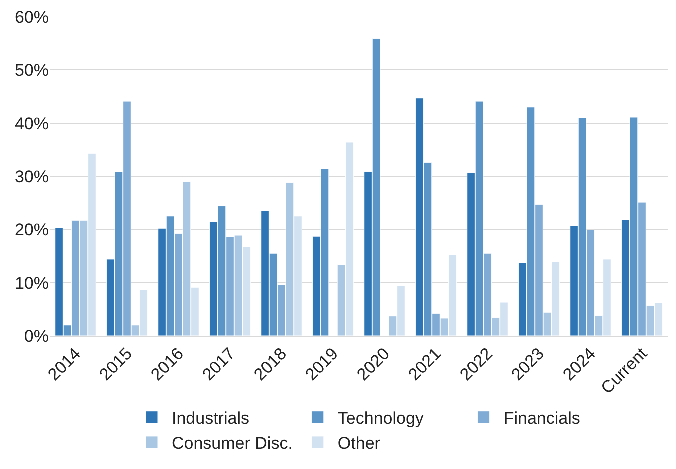  I want to click on legend-label: Industrials, so click(211, 418).